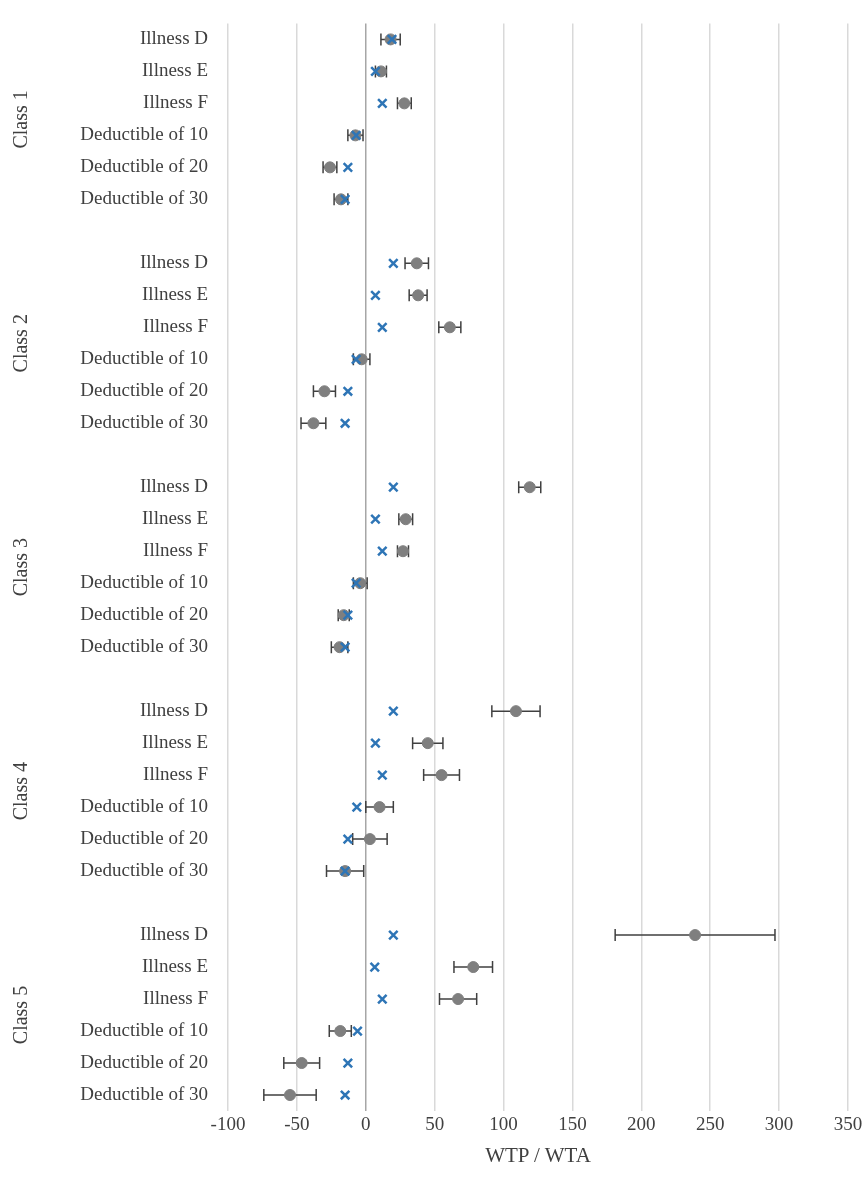 The image size is (868, 1177). Describe the element at coordinates (435, 1124) in the screenshot. I see `x-tick-label: 50` at that location.